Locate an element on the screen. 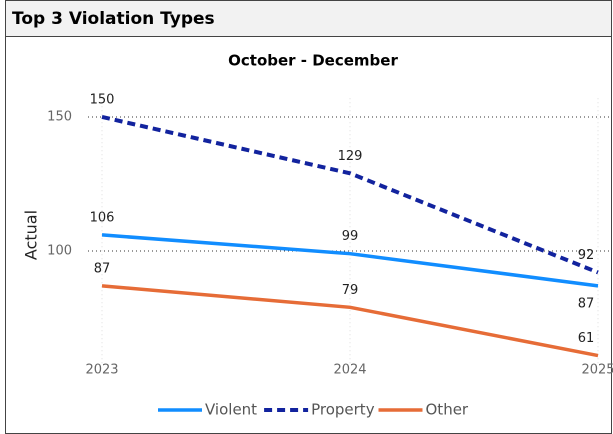 Image resolution: width=613 pixels, height=434 pixels. data-label: 79 is located at coordinates (350, 290).